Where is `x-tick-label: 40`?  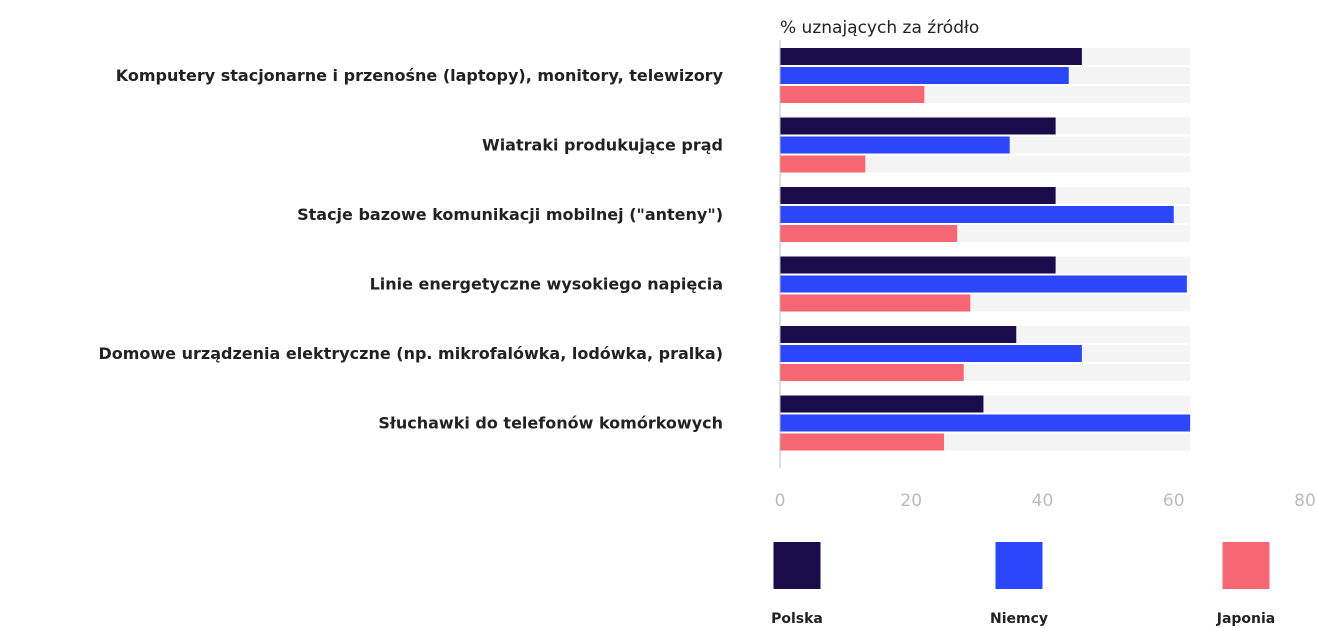 x-tick-label: 40 is located at coordinates (1043, 501).